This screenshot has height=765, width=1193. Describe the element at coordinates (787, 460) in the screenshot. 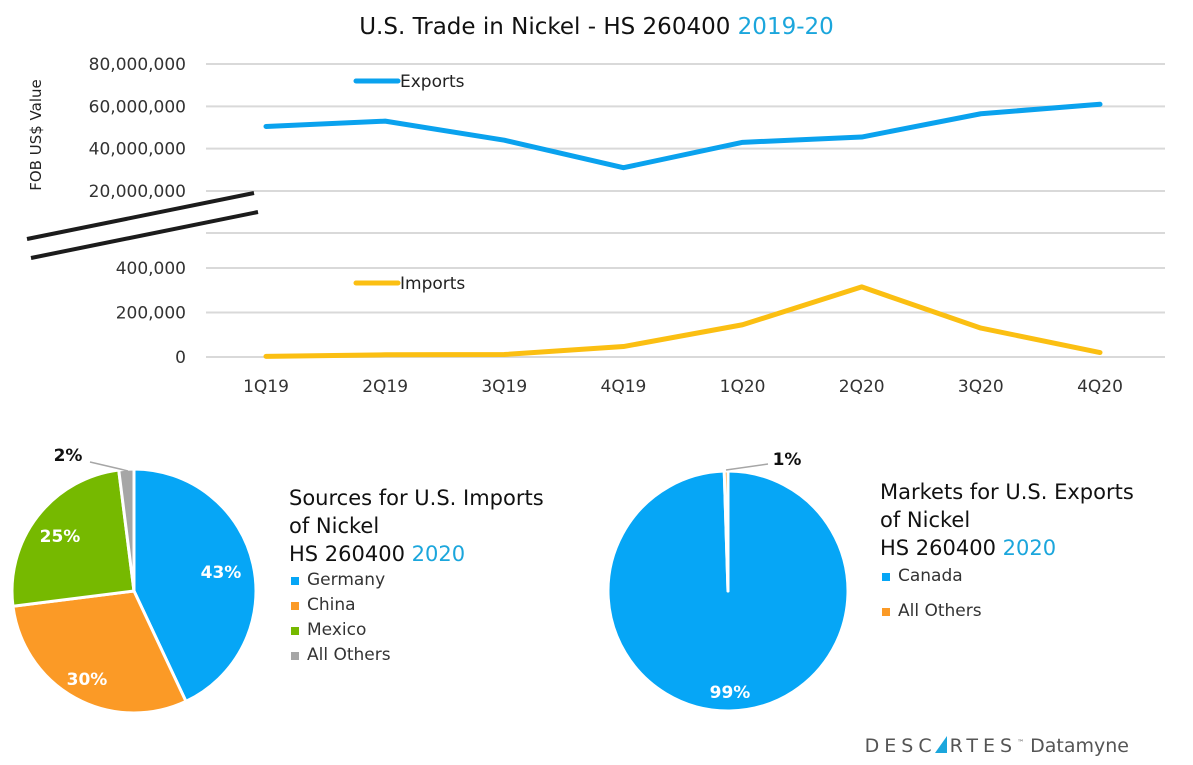

I see `pie-data-label: 1%` at that location.